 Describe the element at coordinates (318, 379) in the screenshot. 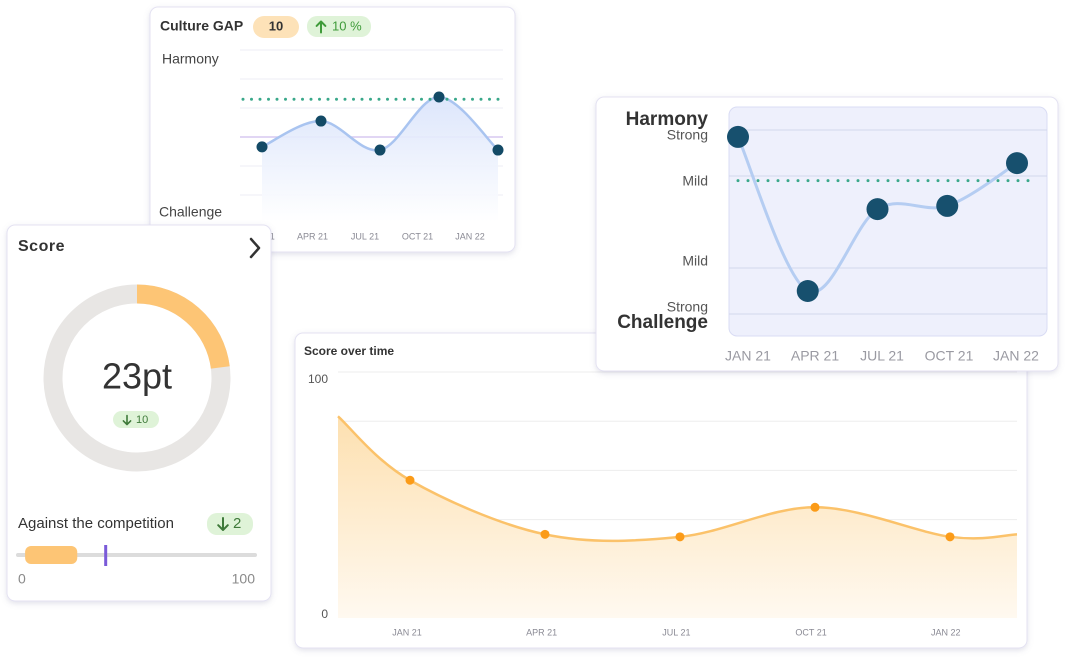

I see `y-tick-label: 100` at that location.